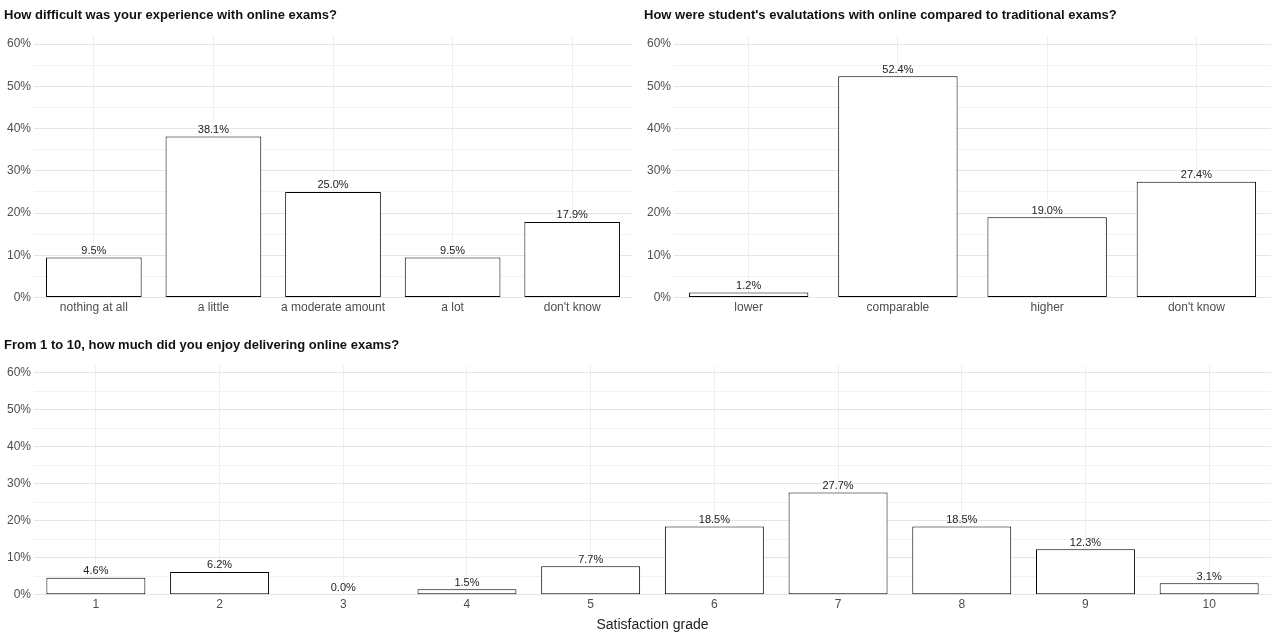  What do you see at coordinates (220, 604) in the screenshot?
I see `x-tick-label: 2` at bounding box center [220, 604].